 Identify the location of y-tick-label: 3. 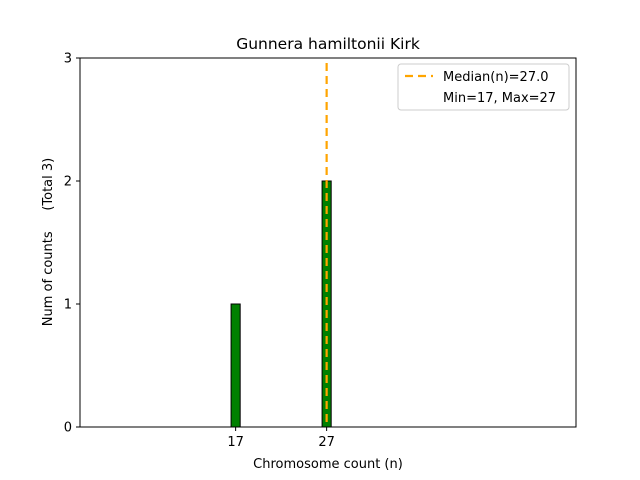
(68, 59).